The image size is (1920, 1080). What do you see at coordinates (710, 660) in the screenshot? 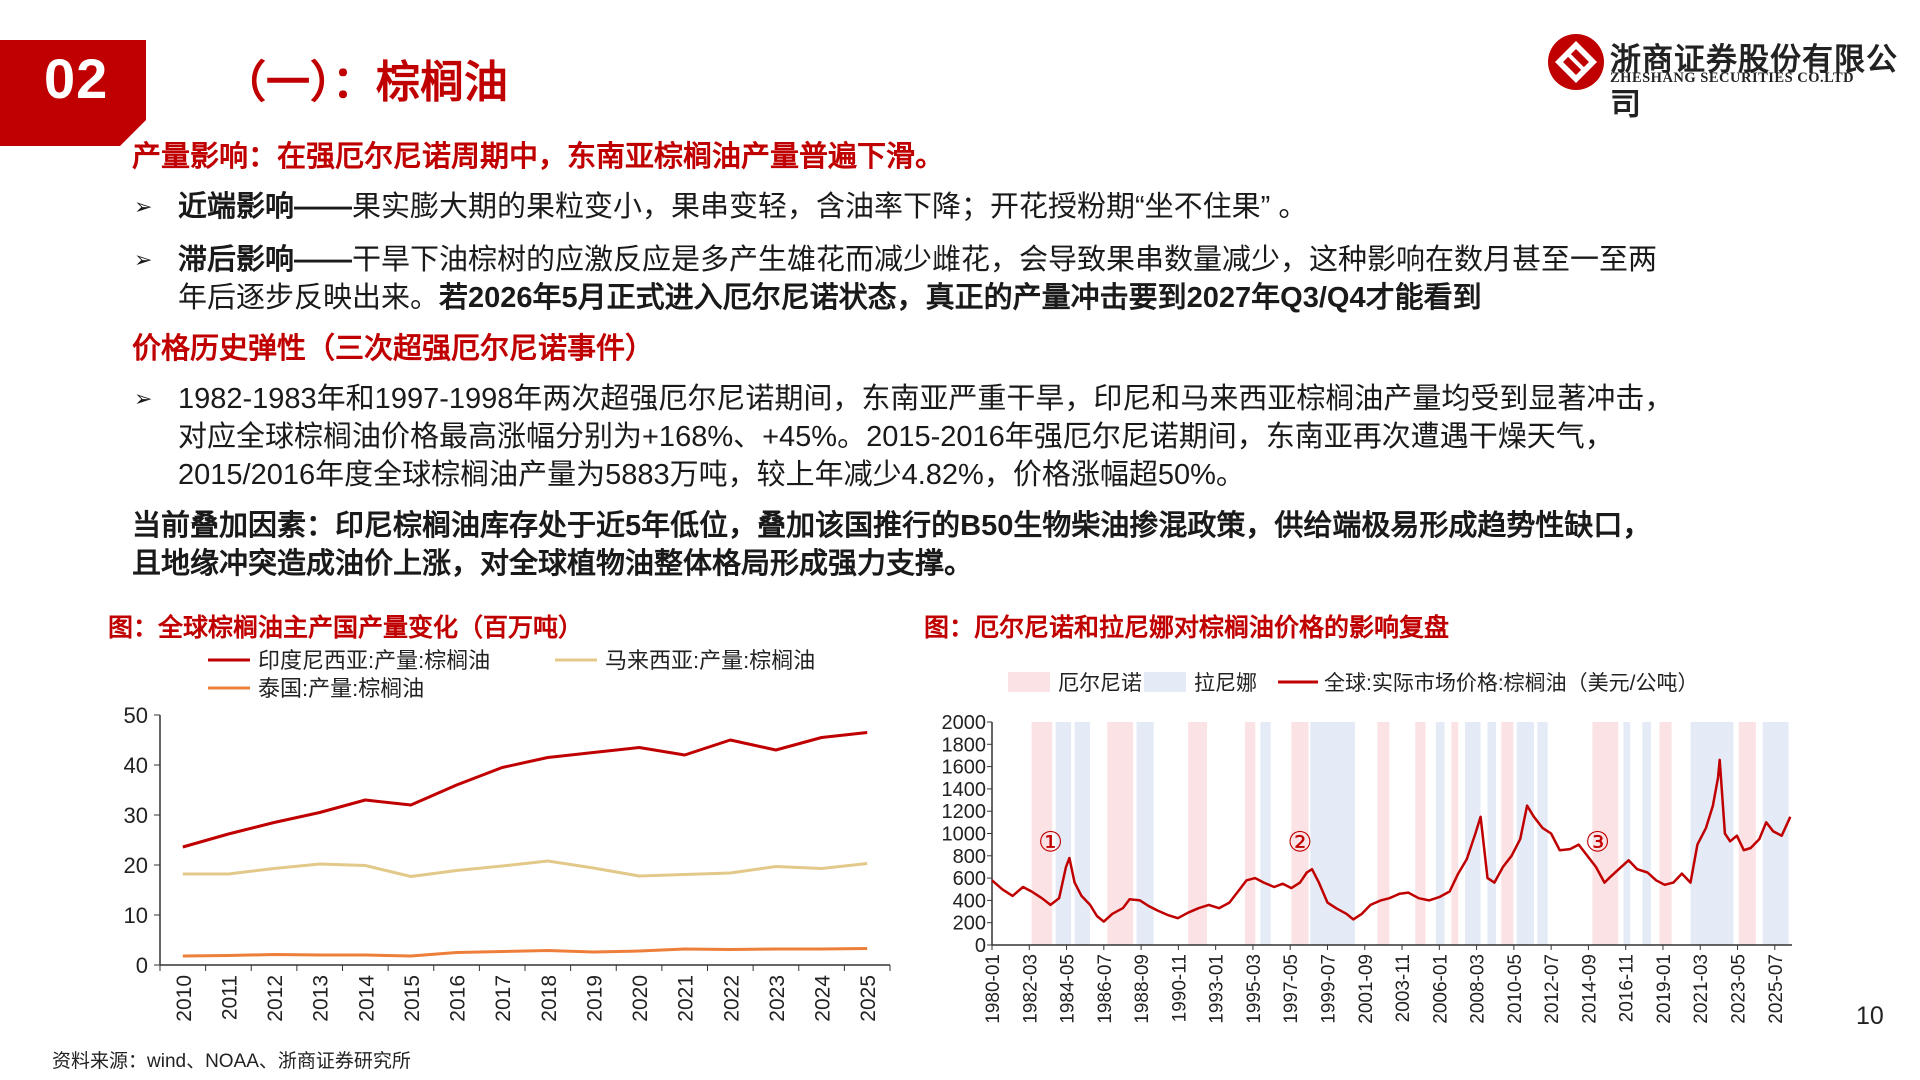
I see `legend-label: 马来西亚:产量:棕榈油` at bounding box center [710, 660].